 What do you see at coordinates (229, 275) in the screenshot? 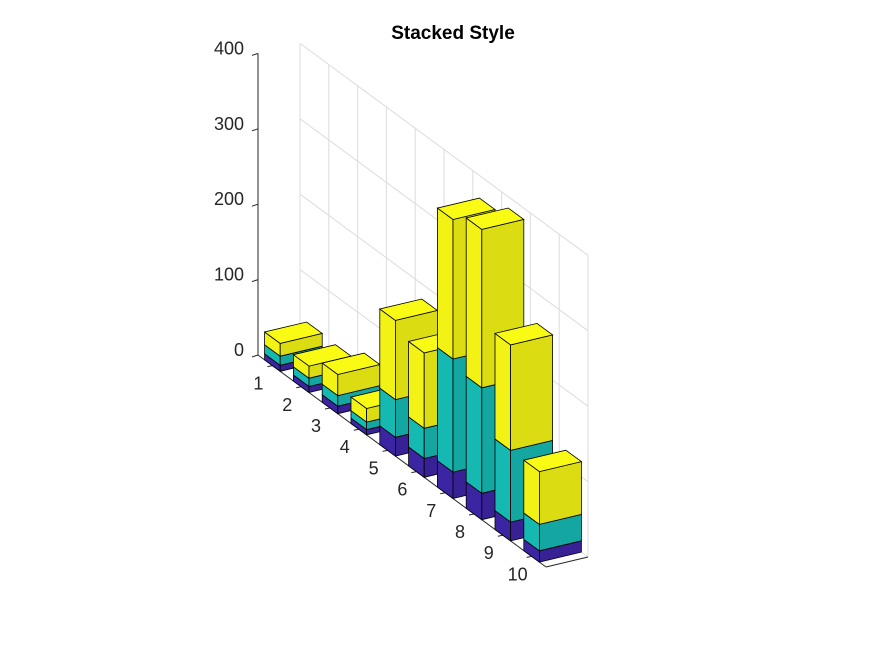
I see `y-tick-label: 100` at bounding box center [229, 275].